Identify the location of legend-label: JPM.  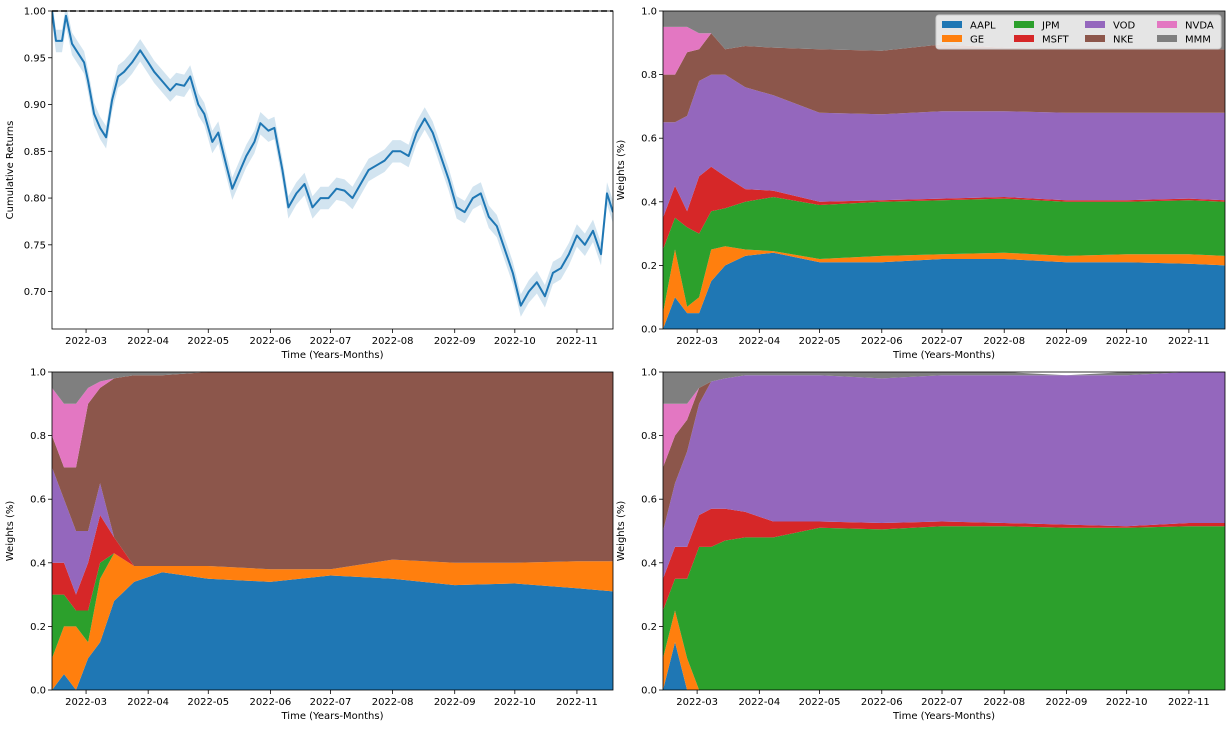
(1050, 26).